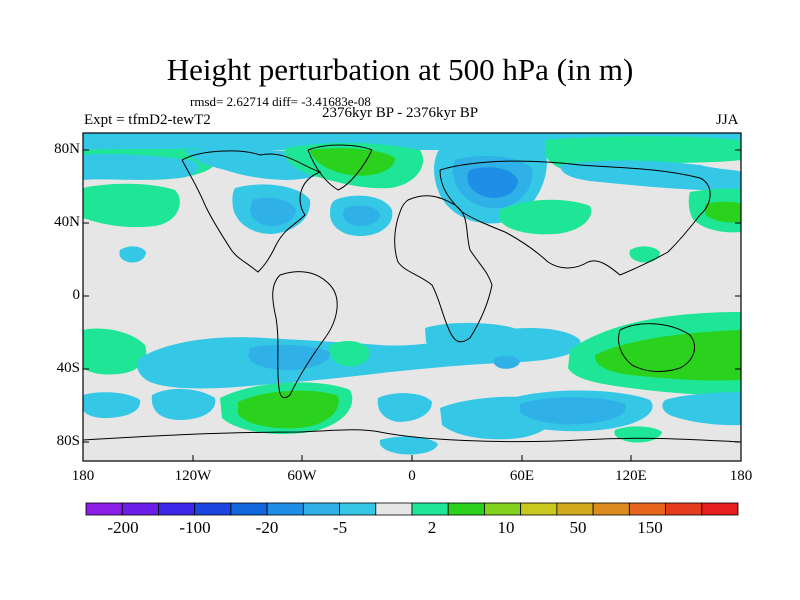 The image size is (800, 600). What do you see at coordinates (522, 476) in the screenshot?
I see `x-tick-label: 60E` at bounding box center [522, 476].